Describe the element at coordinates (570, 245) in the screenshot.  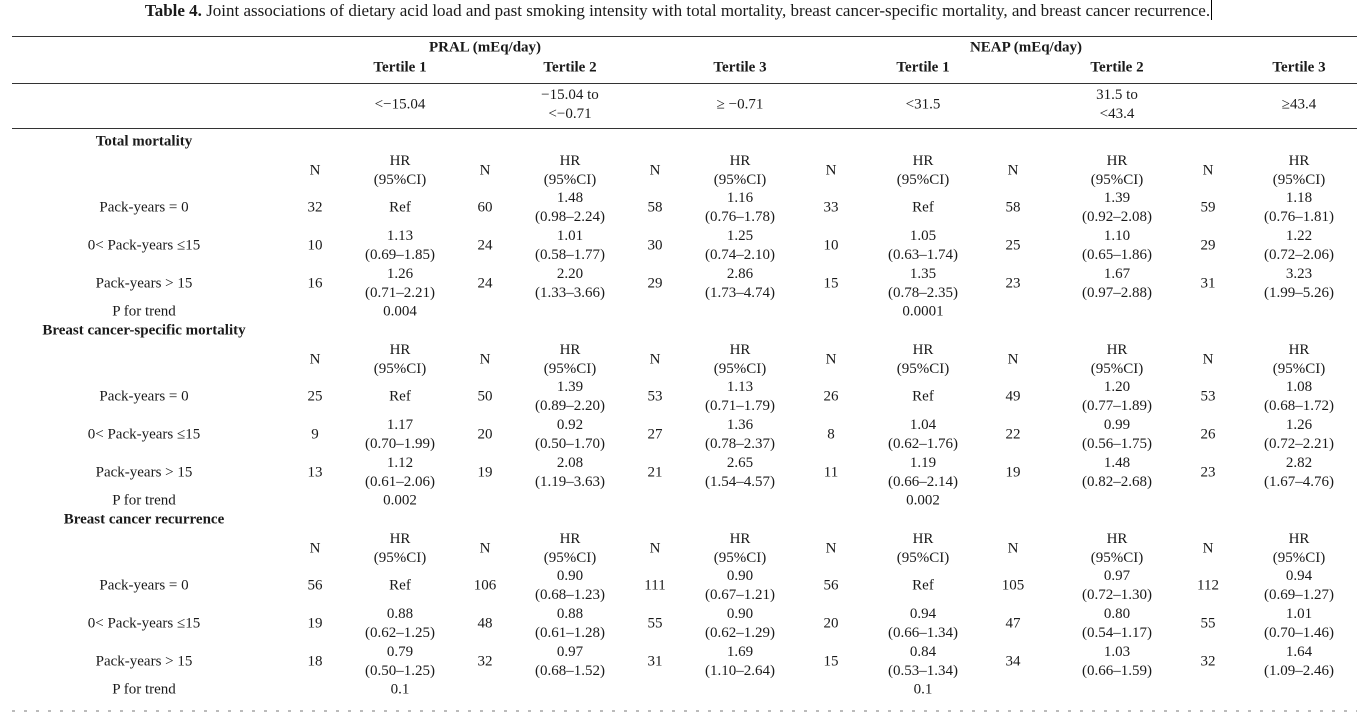
I see `cell-hr: 1.01 (0.58–1.77)` at that location.